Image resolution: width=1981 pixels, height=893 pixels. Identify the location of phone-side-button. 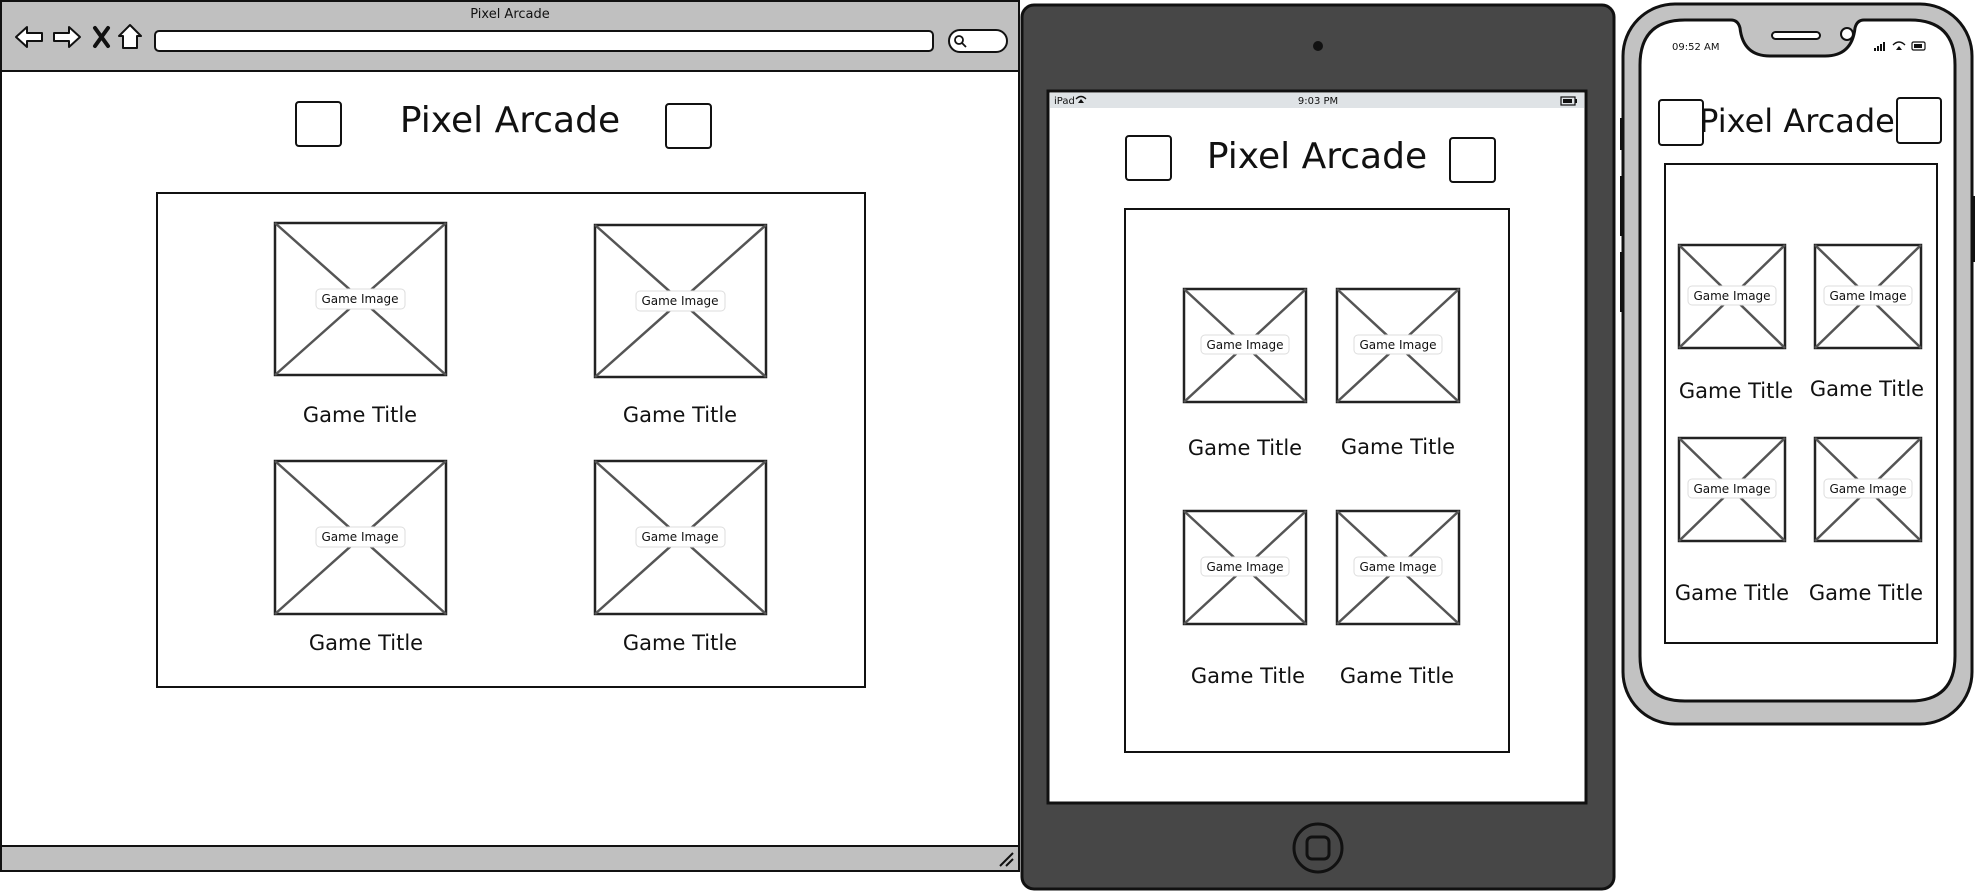
(1622, 134).